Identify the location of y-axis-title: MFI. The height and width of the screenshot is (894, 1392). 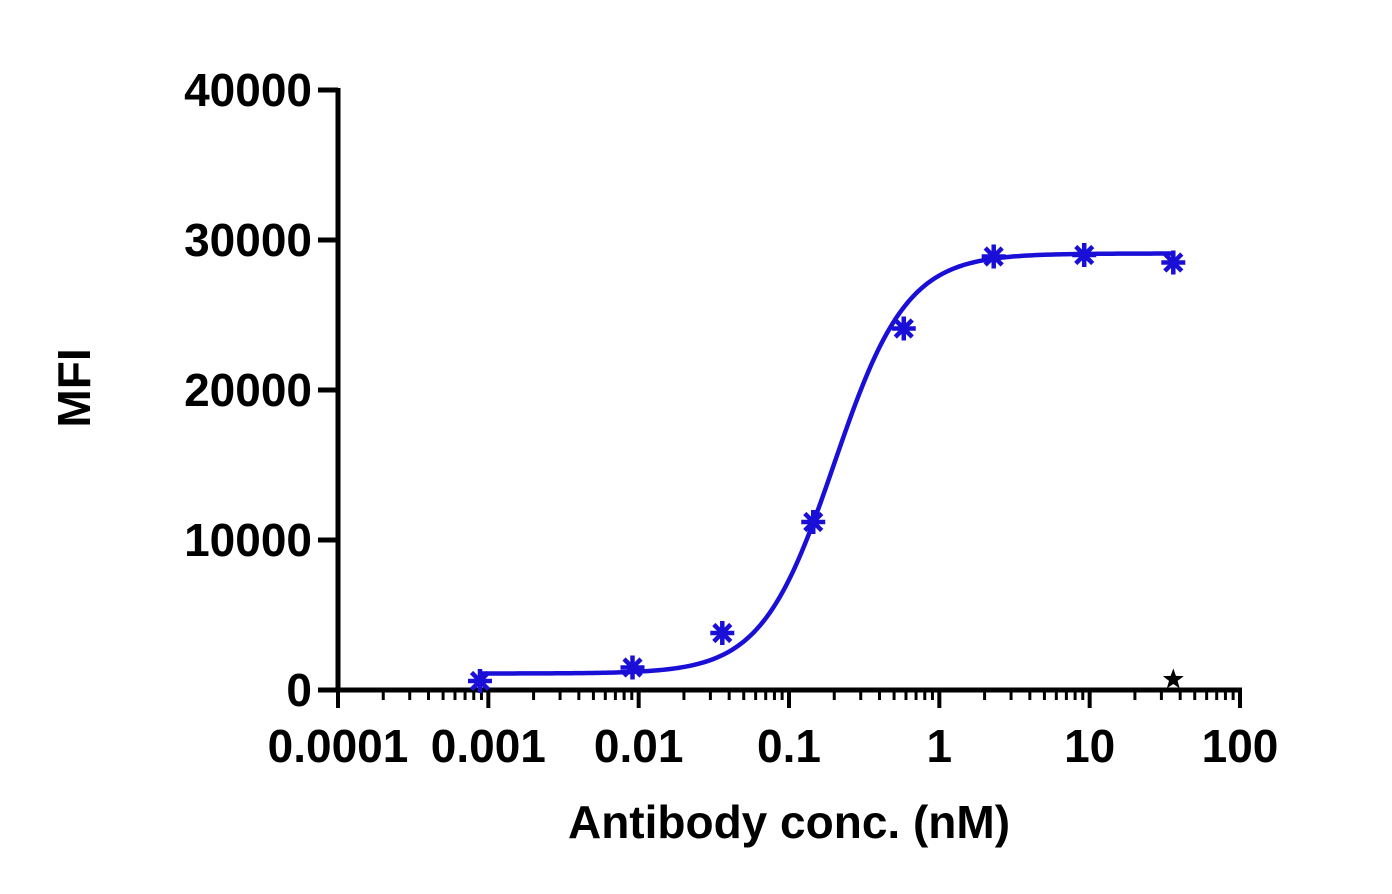
(74, 387).